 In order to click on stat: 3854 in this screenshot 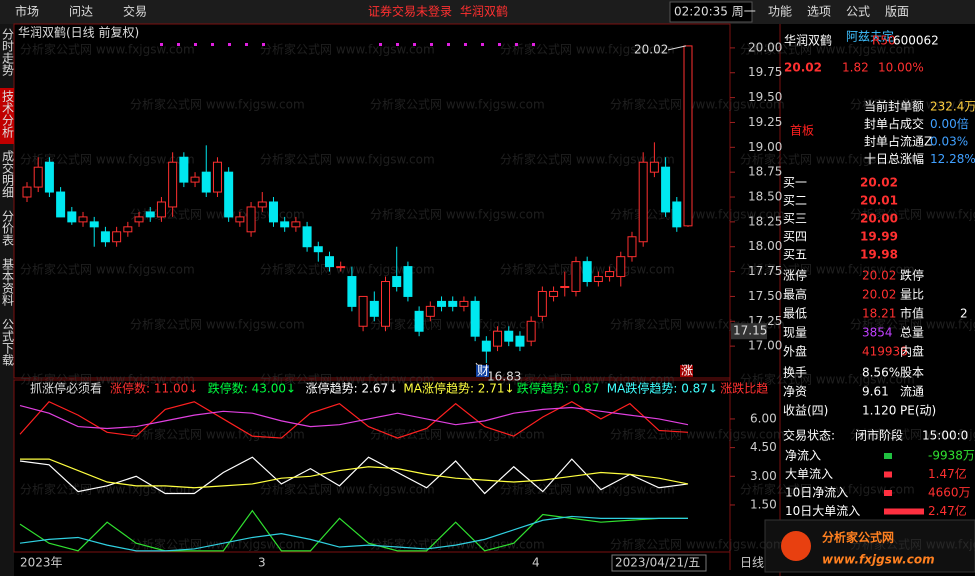, I will do `click(877, 333)`.